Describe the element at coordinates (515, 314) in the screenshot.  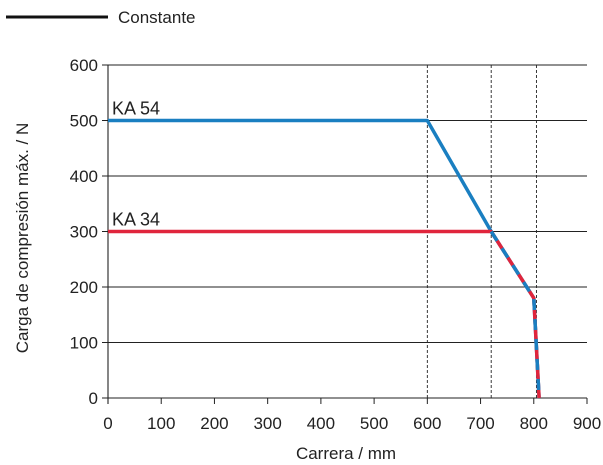
I see `series-shared-dash-overlay` at that location.